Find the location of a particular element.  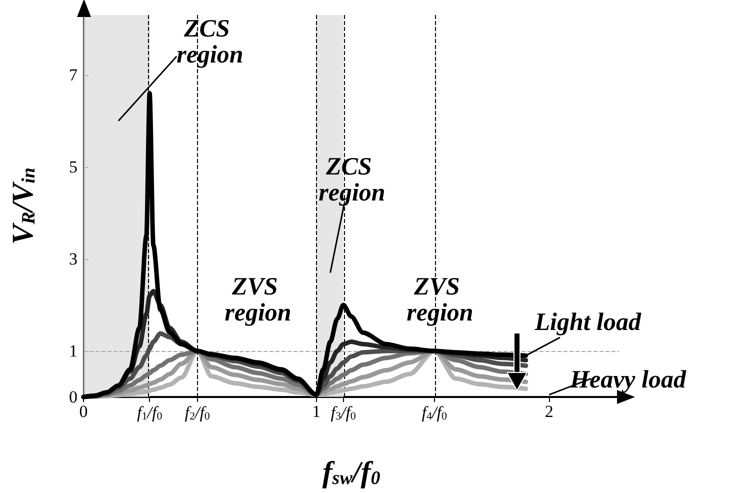

y-axis-title: VR/Vin is located at coordinates (23, 206).